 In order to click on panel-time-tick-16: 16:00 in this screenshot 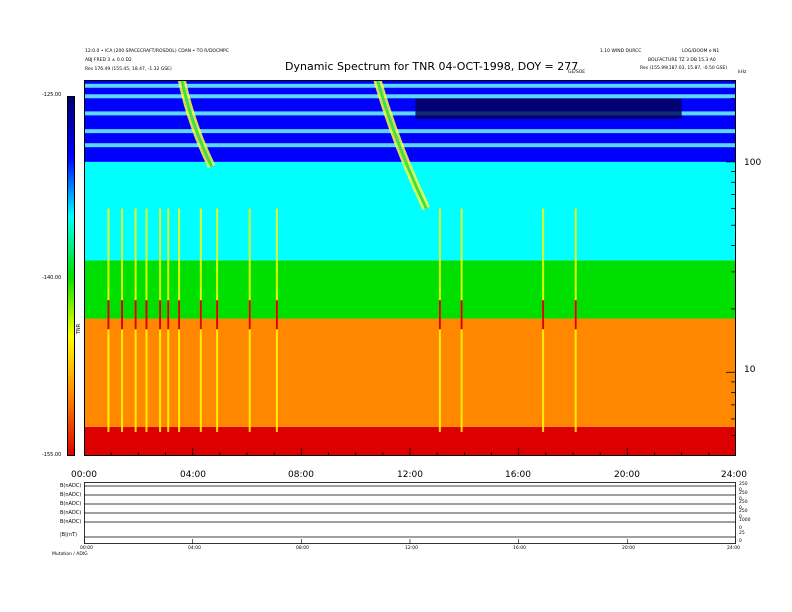, I will do `click(519, 548)`.